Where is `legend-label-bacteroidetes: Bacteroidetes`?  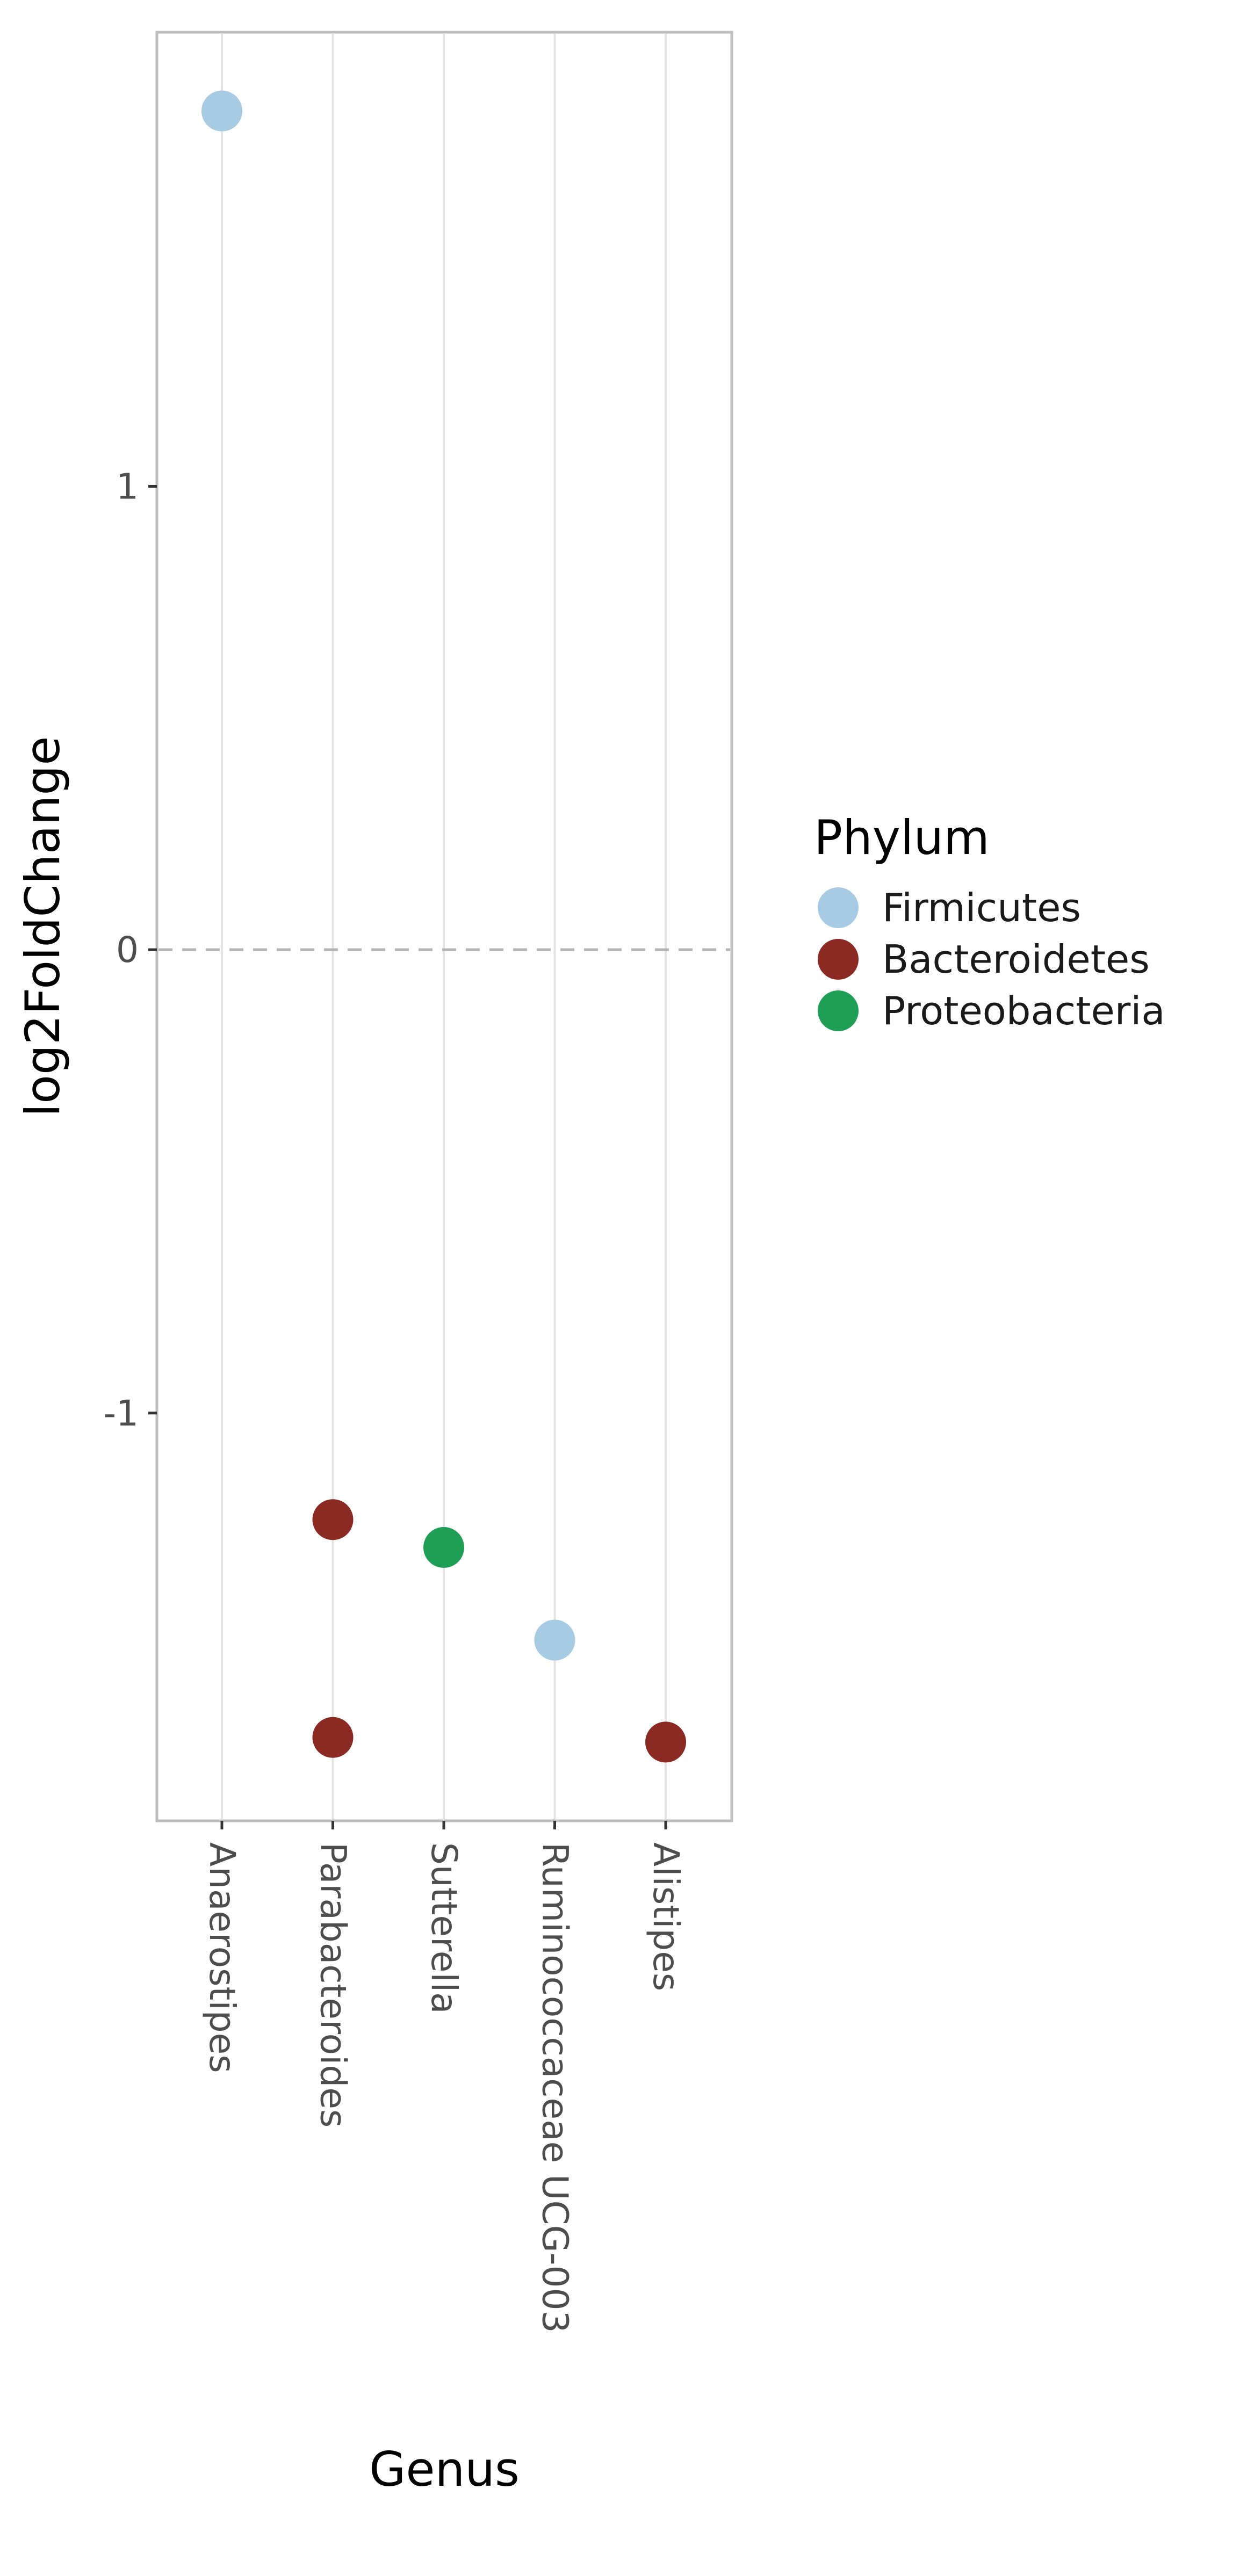 legend-label-bacteroidetes: Bacteroidetes is located at coordinates (1016, 959).